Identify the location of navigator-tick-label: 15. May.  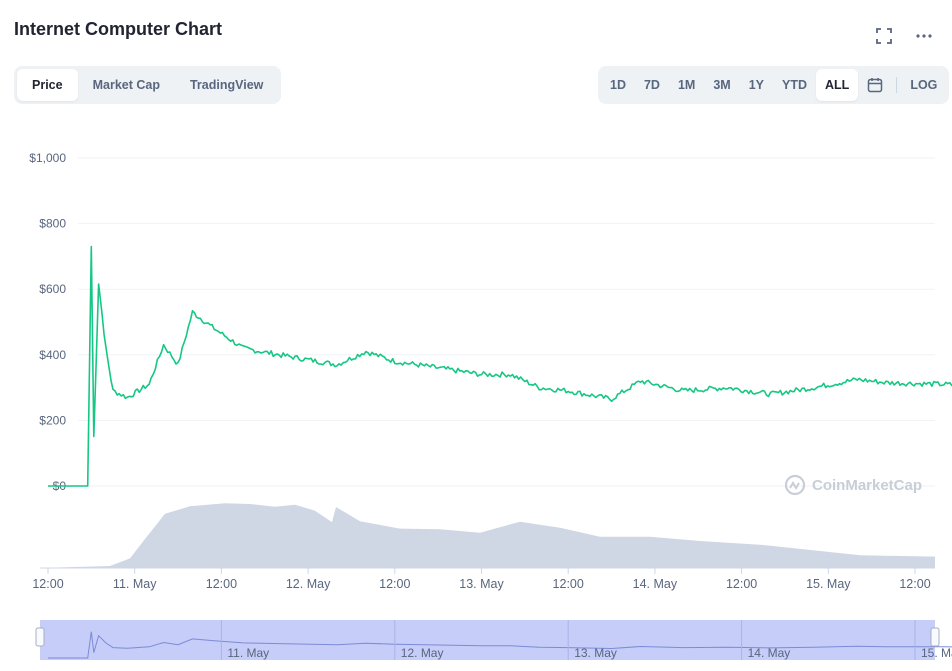
(936, 653).